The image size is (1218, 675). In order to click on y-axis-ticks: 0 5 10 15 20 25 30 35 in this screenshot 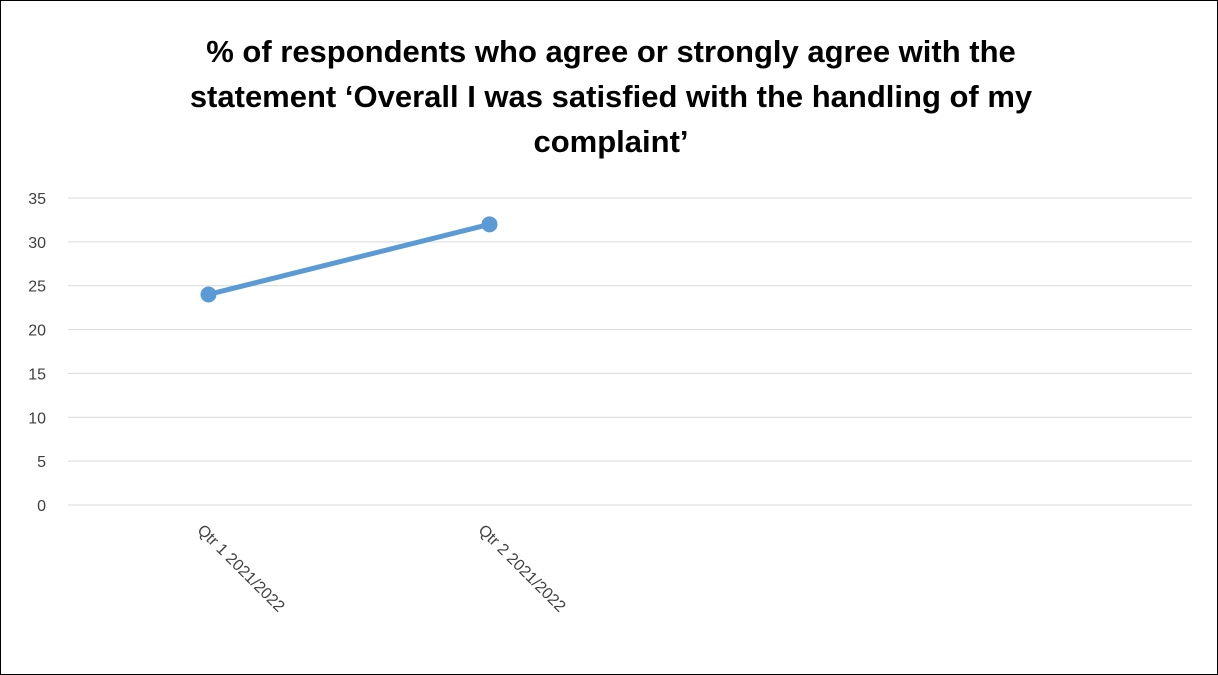, I will do `click(37, 353)`.